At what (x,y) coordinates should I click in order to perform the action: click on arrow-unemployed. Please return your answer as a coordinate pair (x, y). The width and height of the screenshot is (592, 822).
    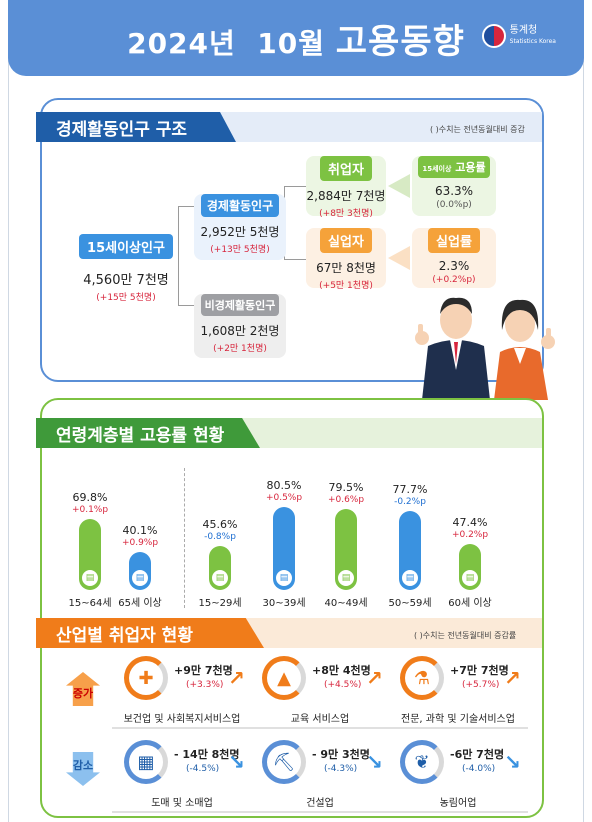
    Looking at the image, I should click on (399, 258).